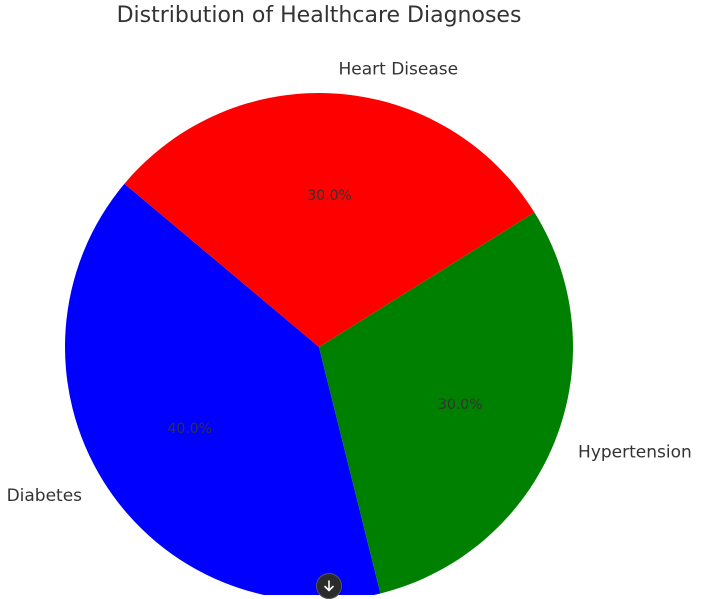  Describe the element at coordinates (319, 15) in the screenshot. I see `chart-title: Distribution of Healthcare Diagnoses` at that location.